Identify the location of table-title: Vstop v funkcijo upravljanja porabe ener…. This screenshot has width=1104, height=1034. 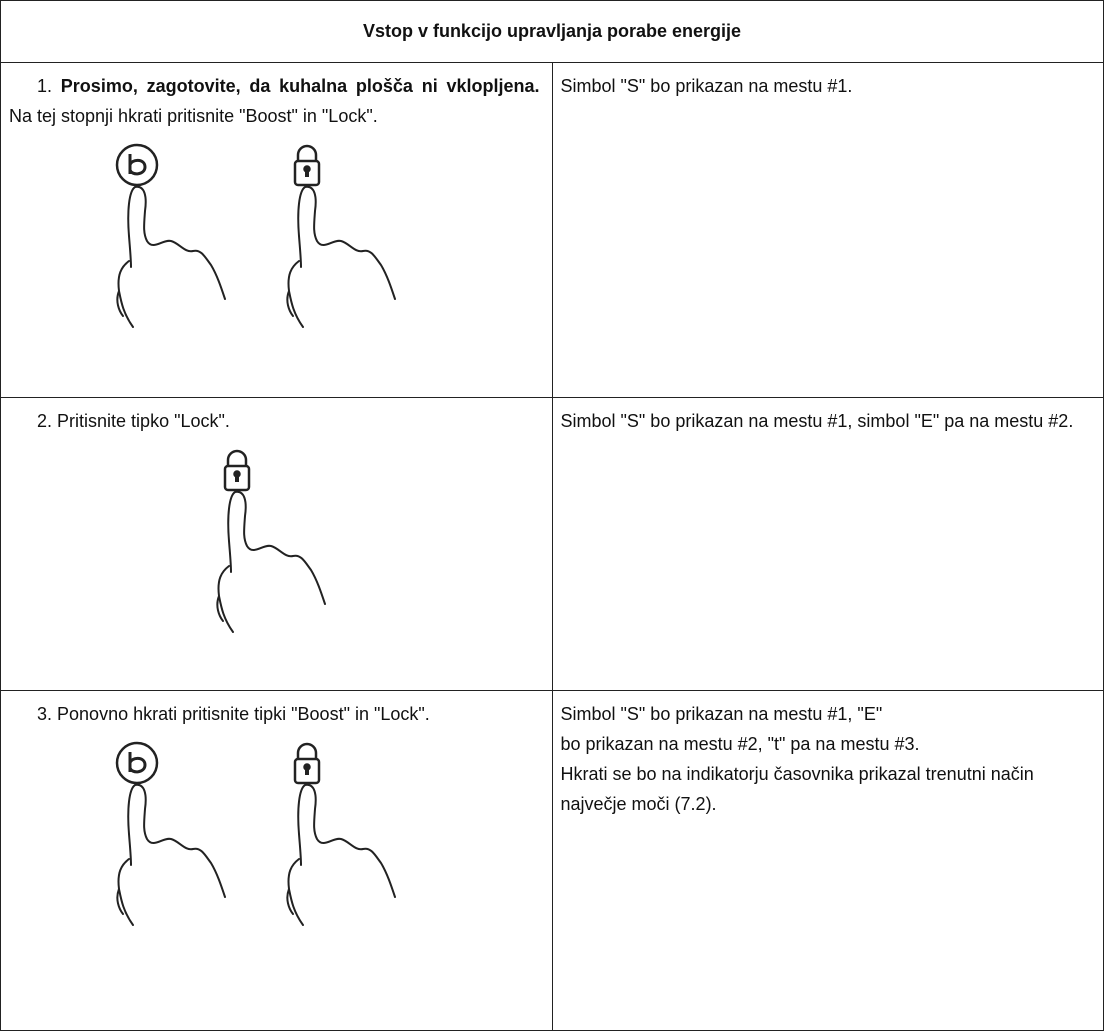
(552, 31).